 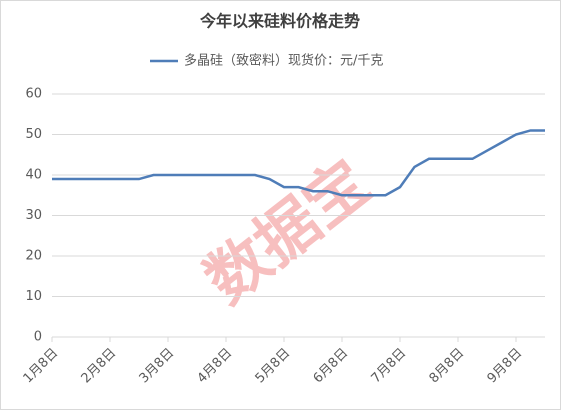 I want to click on y-tick-label: 40, so click(x=33, y=175).